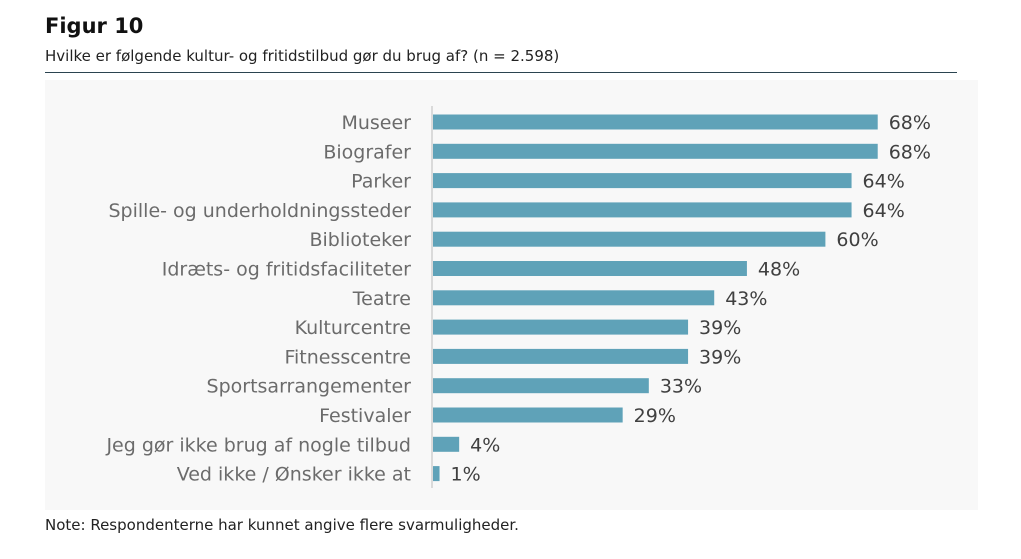 This screenshot has height=559, width=1021. Describe the element at coordinates (681, 387) in the screenshot. I see `value-label: 33%` at that location.